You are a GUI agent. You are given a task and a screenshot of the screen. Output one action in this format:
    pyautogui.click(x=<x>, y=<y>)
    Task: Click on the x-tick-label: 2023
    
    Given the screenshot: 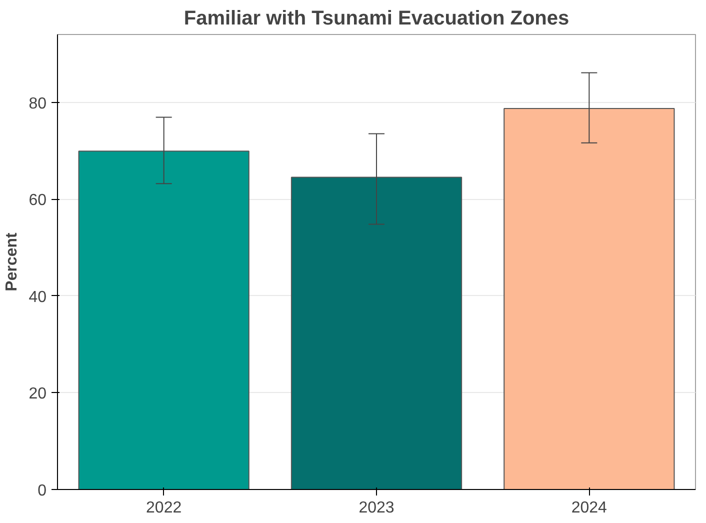 What is the action you would take?
    pyautogui.click(x=376, y=508)
    